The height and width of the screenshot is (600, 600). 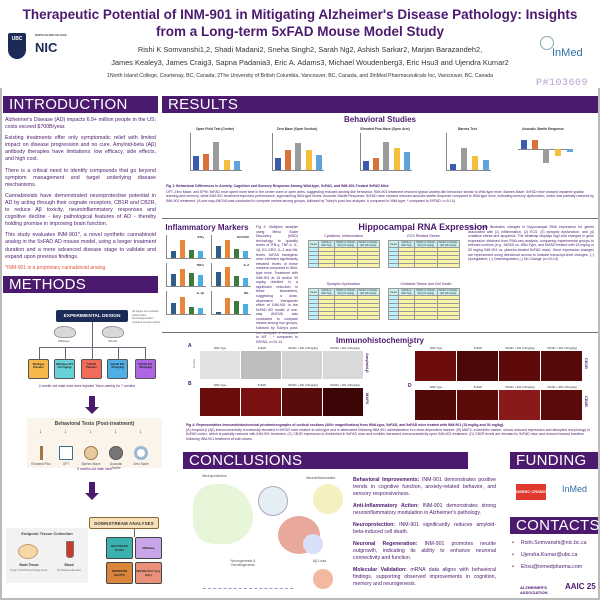 I want to click on brain-icon, so click(x=28, y=551).